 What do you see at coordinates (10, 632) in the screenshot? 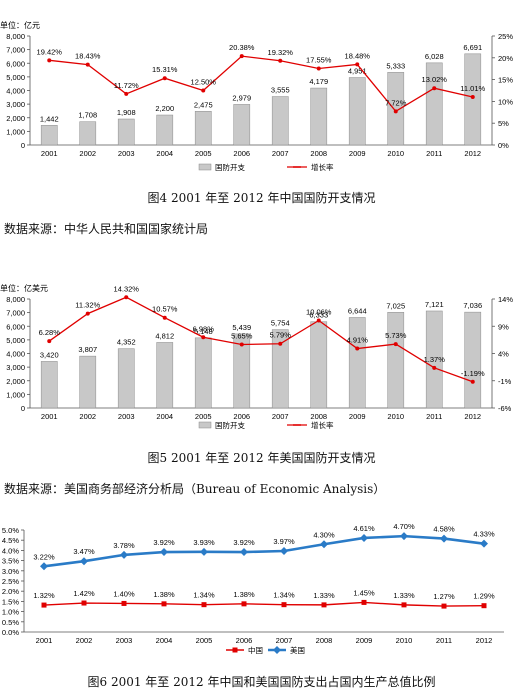
I see `y-tick-label: 0.0%` at bounding box center [10, 632].